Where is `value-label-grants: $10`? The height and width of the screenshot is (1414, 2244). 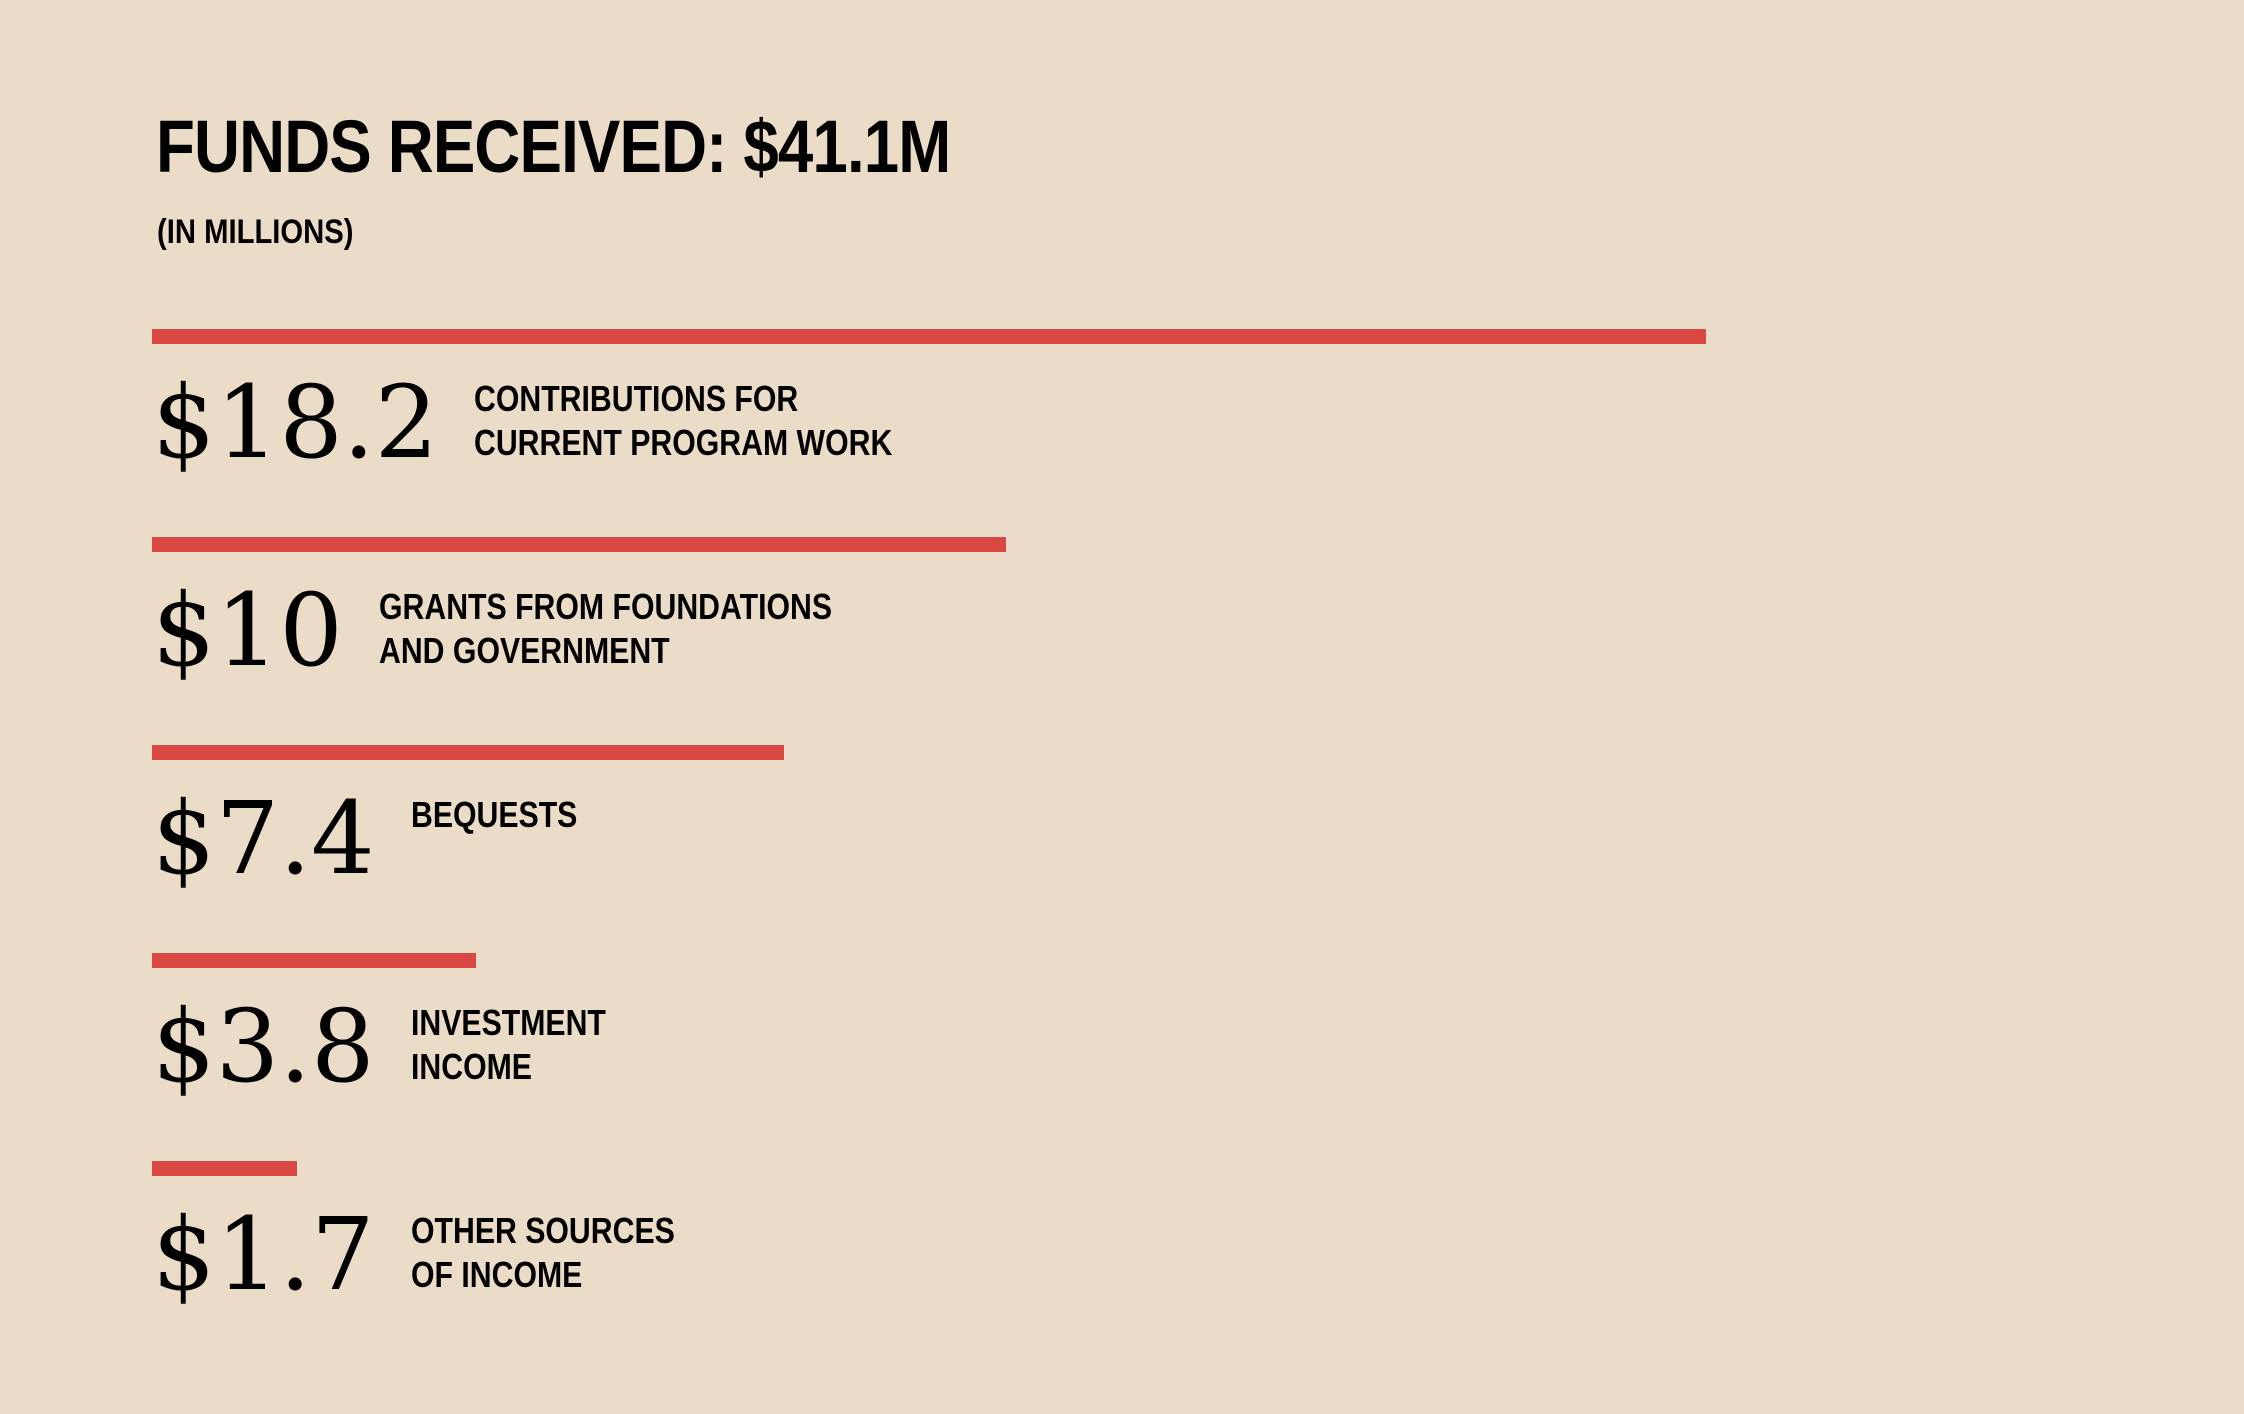 value-label-grants: $10 is located at coordinates (247, 630).